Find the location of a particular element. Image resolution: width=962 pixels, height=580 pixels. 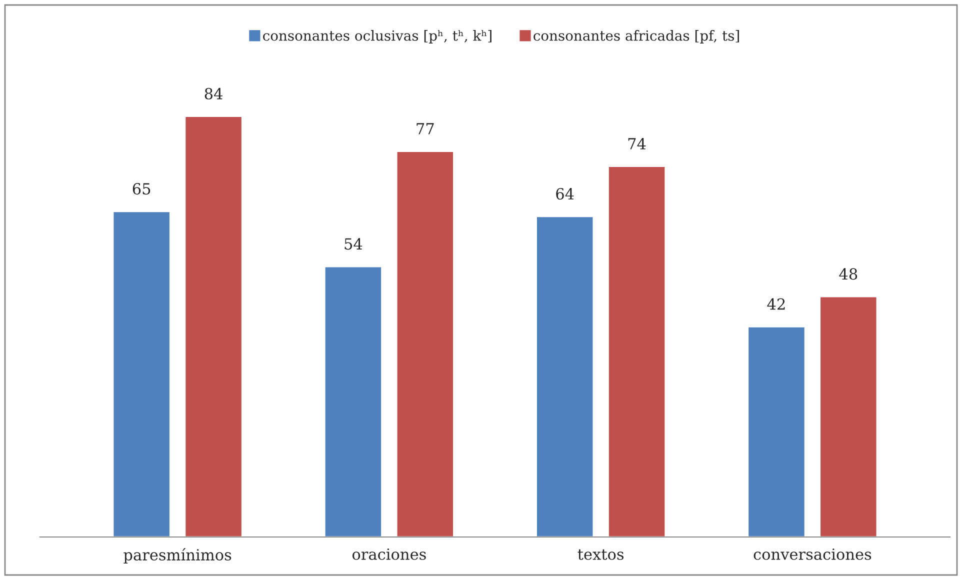

data-label: 64 is located at coordinates (565, 194).